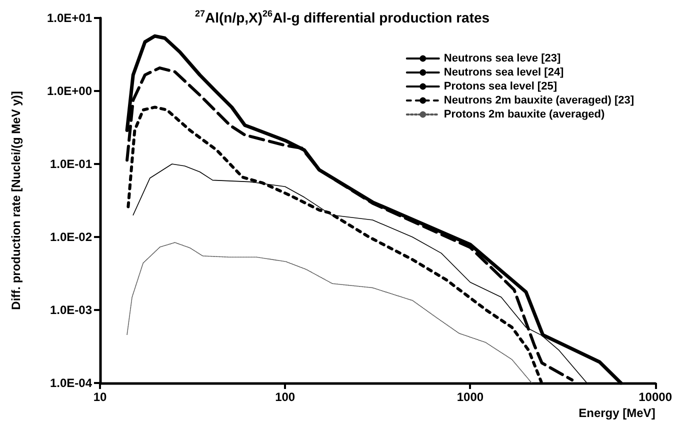 This screenshot has height=432, width=675. I want to click on y-tick-label: 1.0E-03, so click(71, 310).